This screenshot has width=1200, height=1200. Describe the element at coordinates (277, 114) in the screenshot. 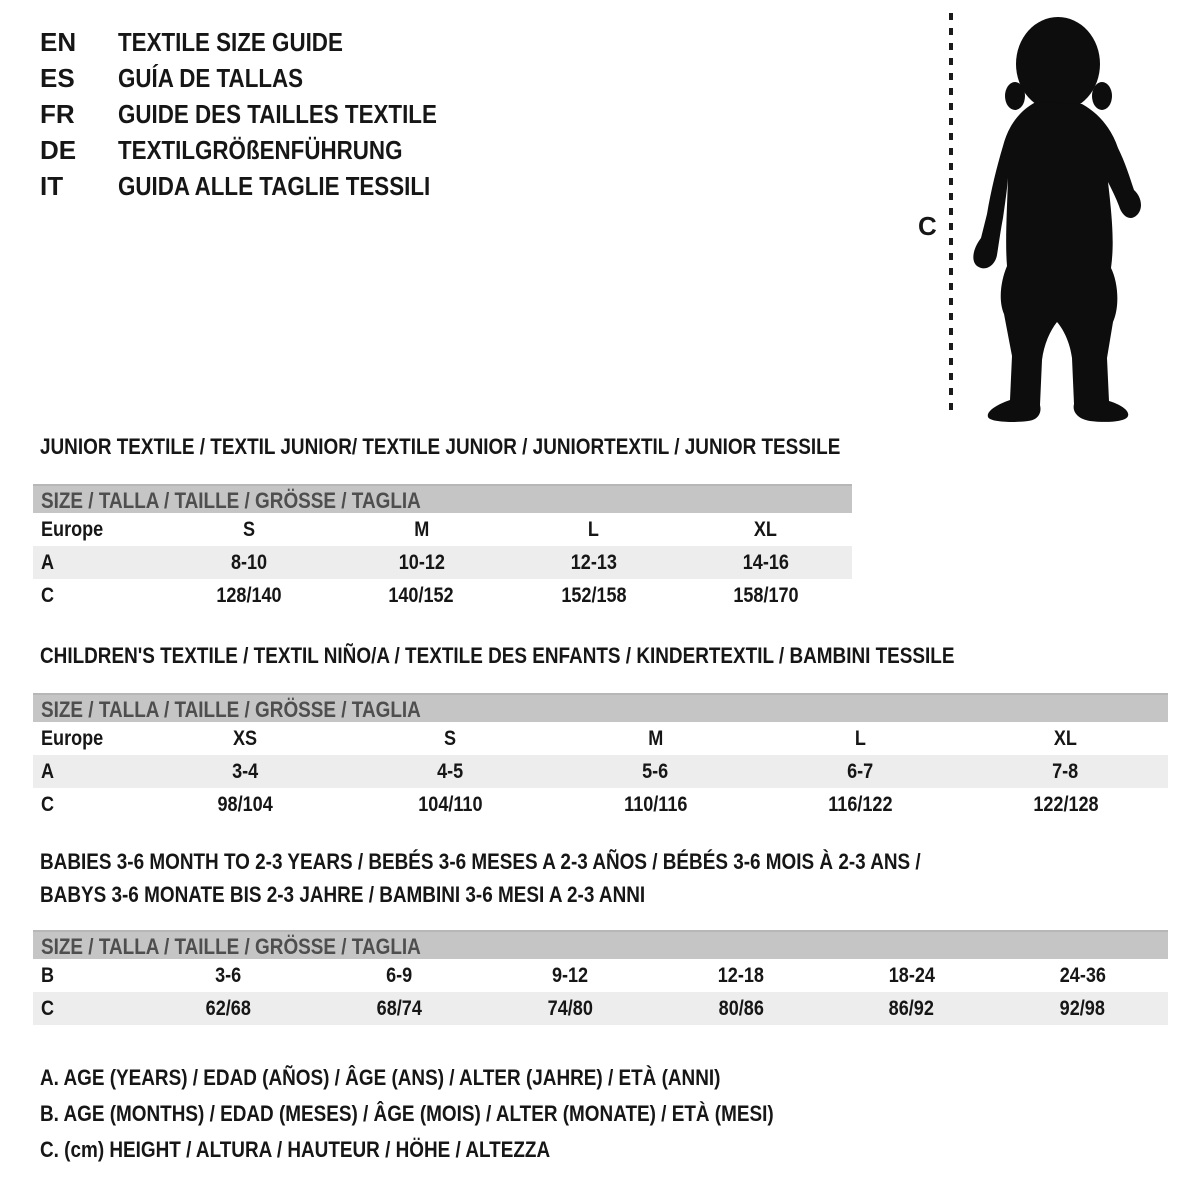

I see `lang-title: GUIDE DES TAILLES TEXTILE` at that location.